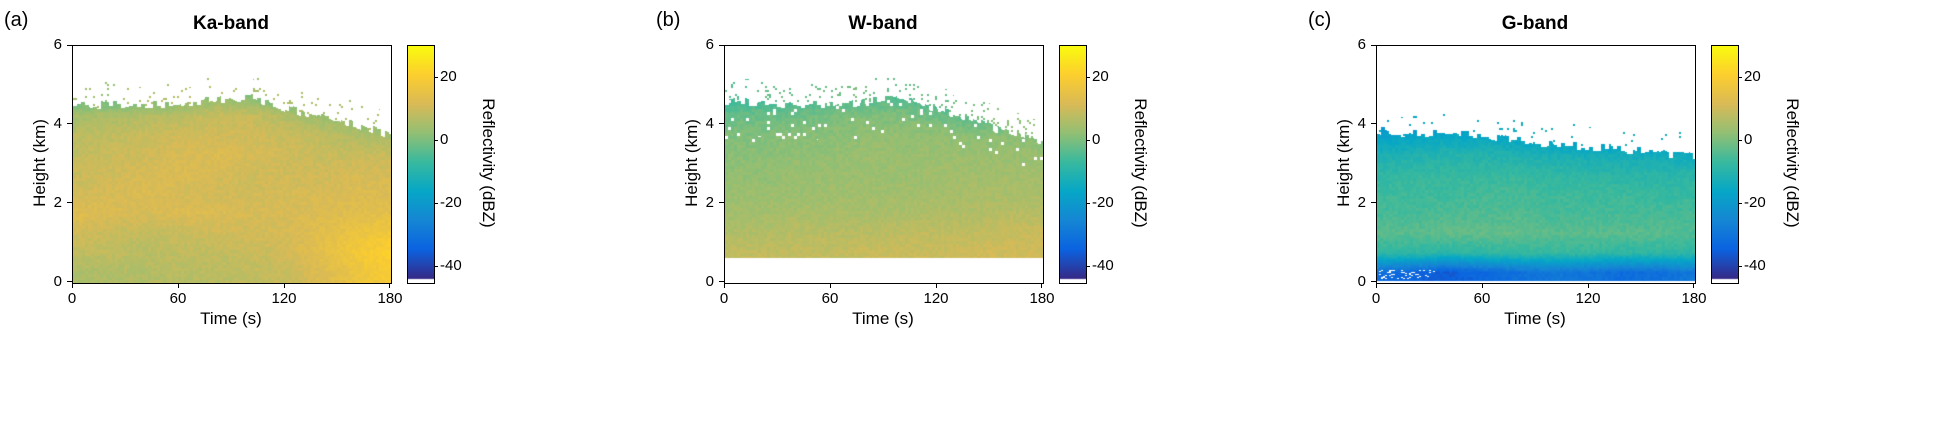 The height and width of the screenshot is (430, 1957). What do you see at coordinates (668, 20) in the screenshot?
I see `panel-letter: (b)` at bounding box center [668, 20].